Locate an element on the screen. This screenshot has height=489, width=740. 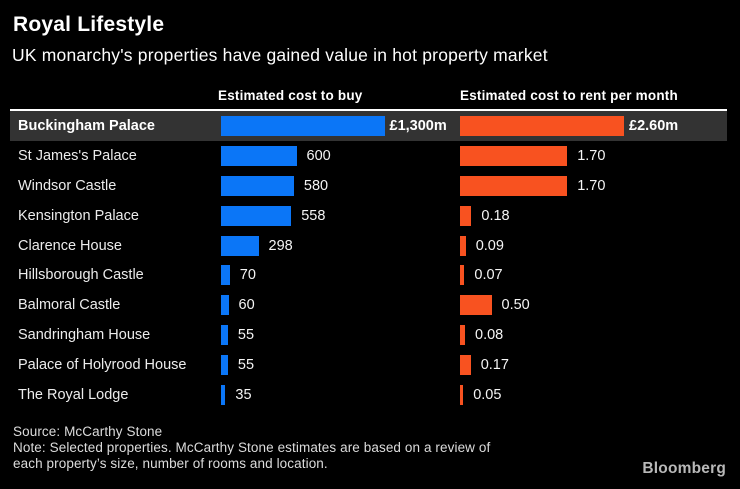
rent-value-label: 0.18 is located at coordinates (495, 215).